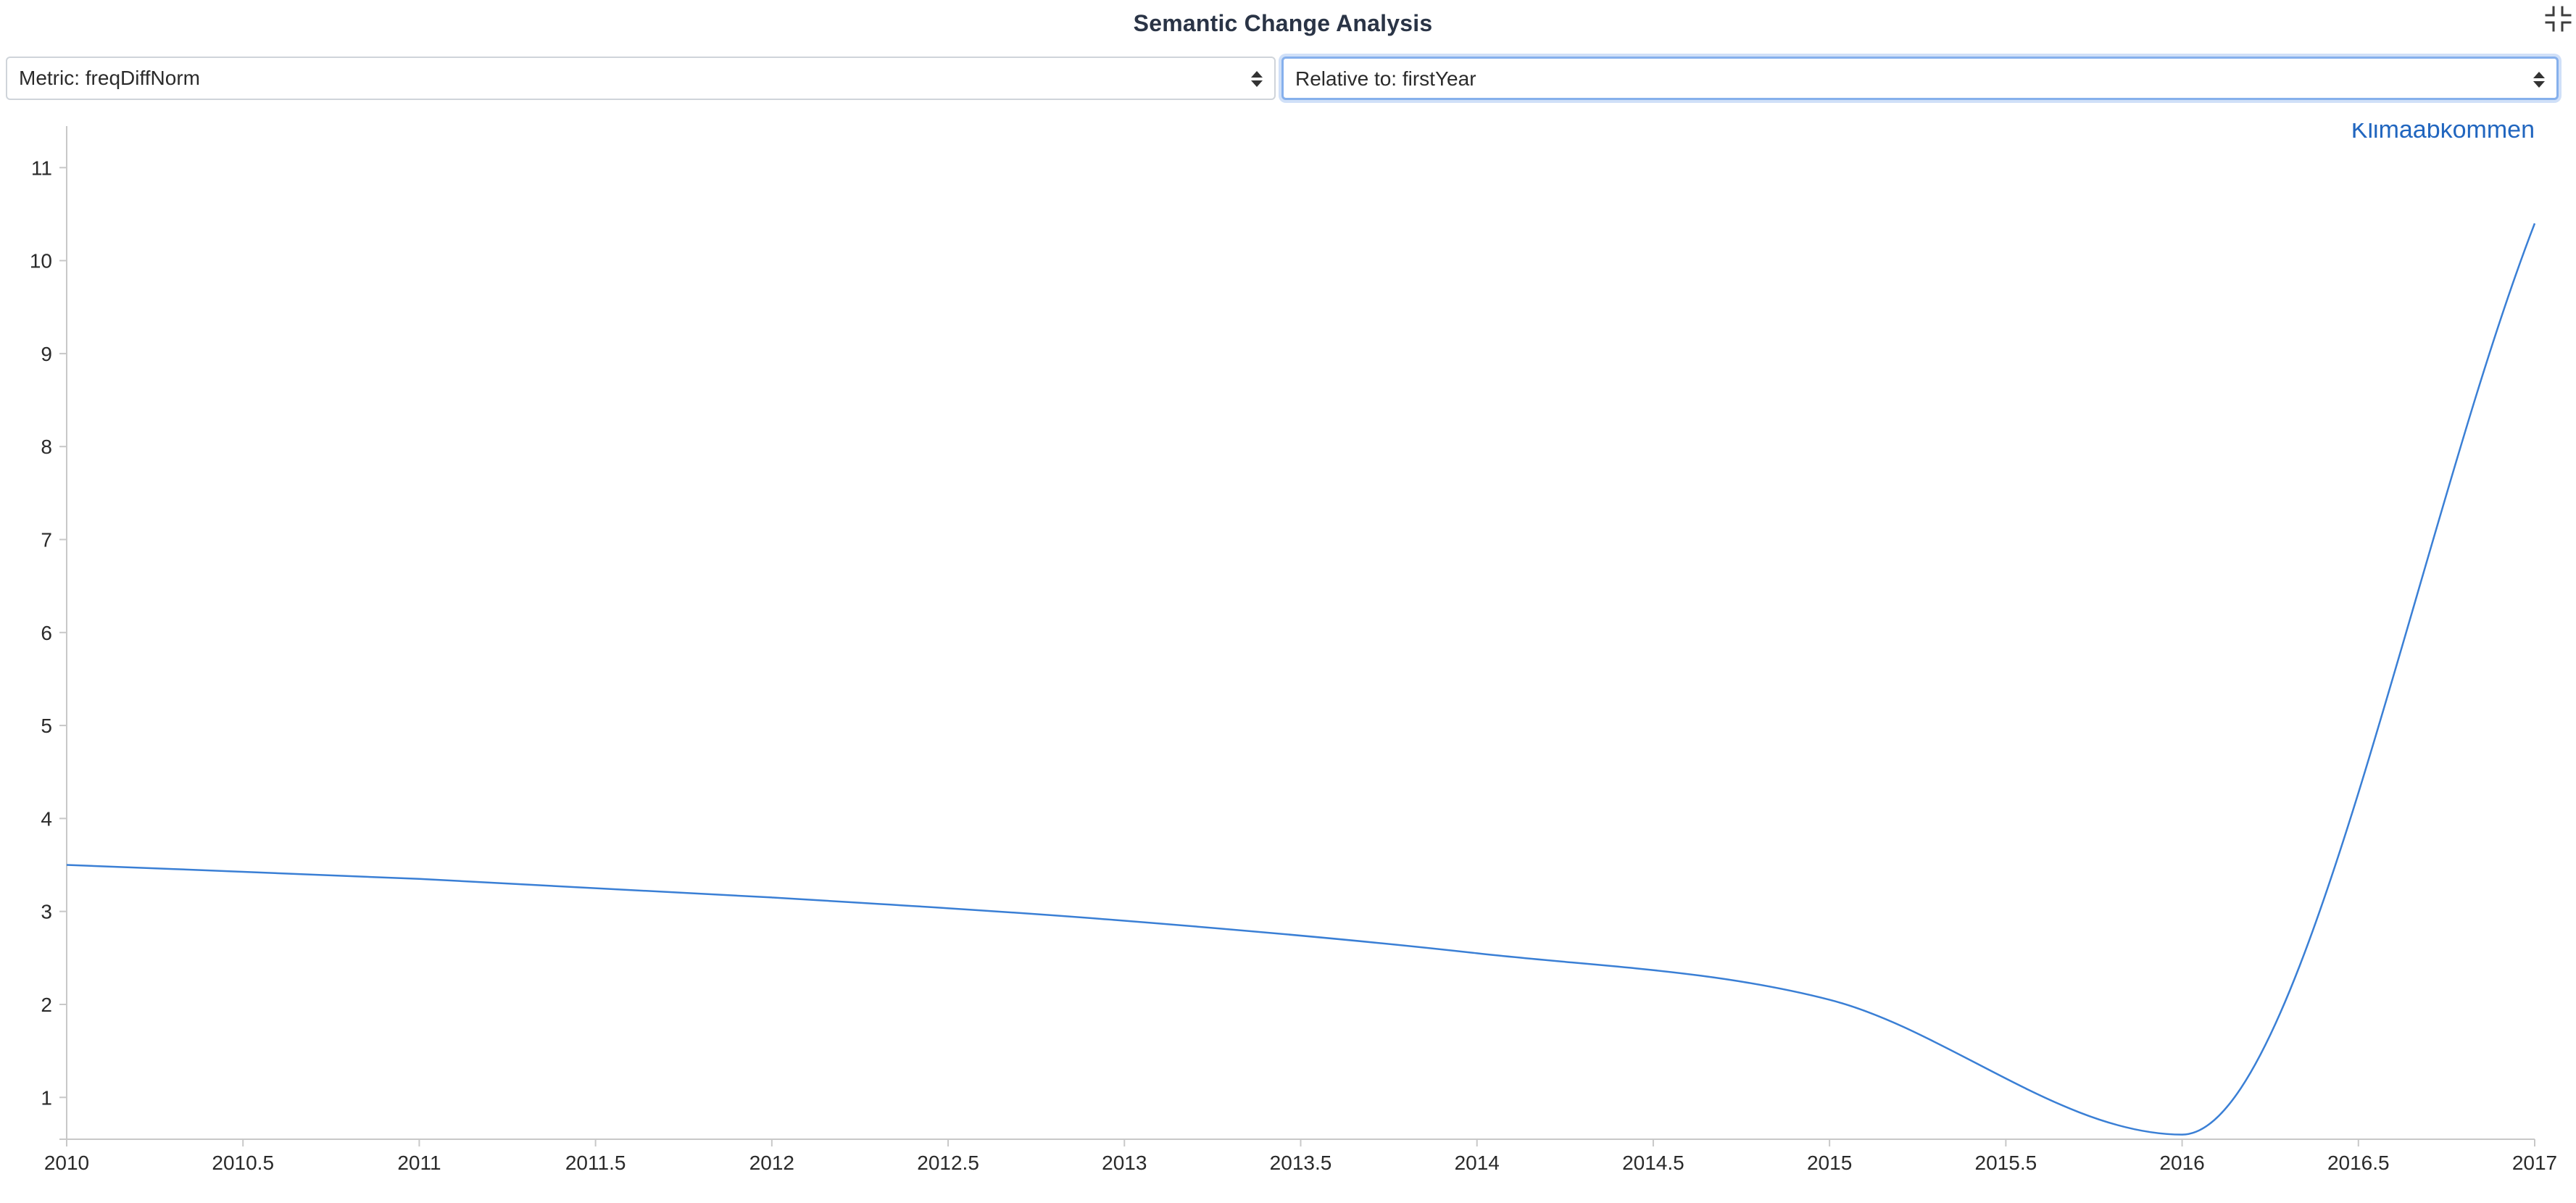 This screenshot has height=1203, width=2576. I want to click on page-title: Semantic Change Analysis, so click(1283, 23).